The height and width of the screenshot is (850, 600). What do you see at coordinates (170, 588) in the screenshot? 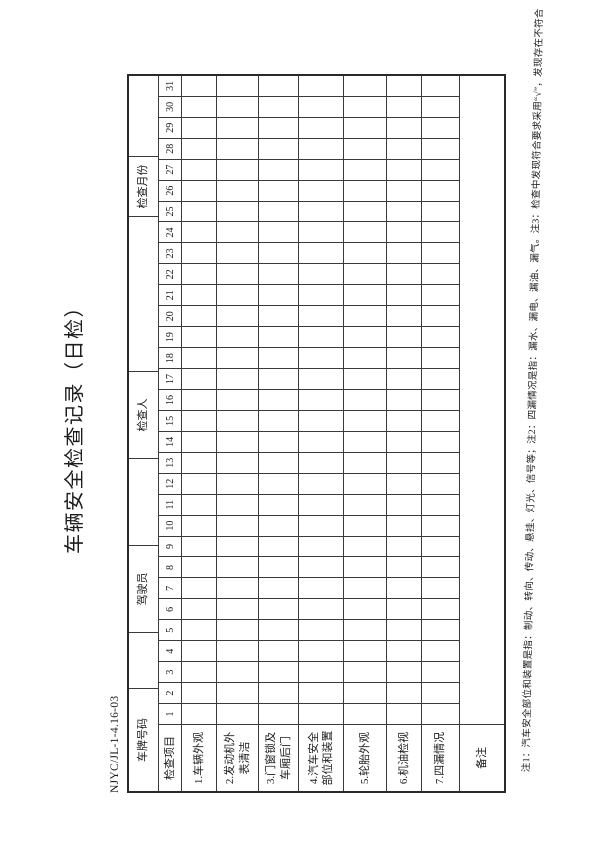
I see `day-header-7: 7` at bounding box center [170, 588].